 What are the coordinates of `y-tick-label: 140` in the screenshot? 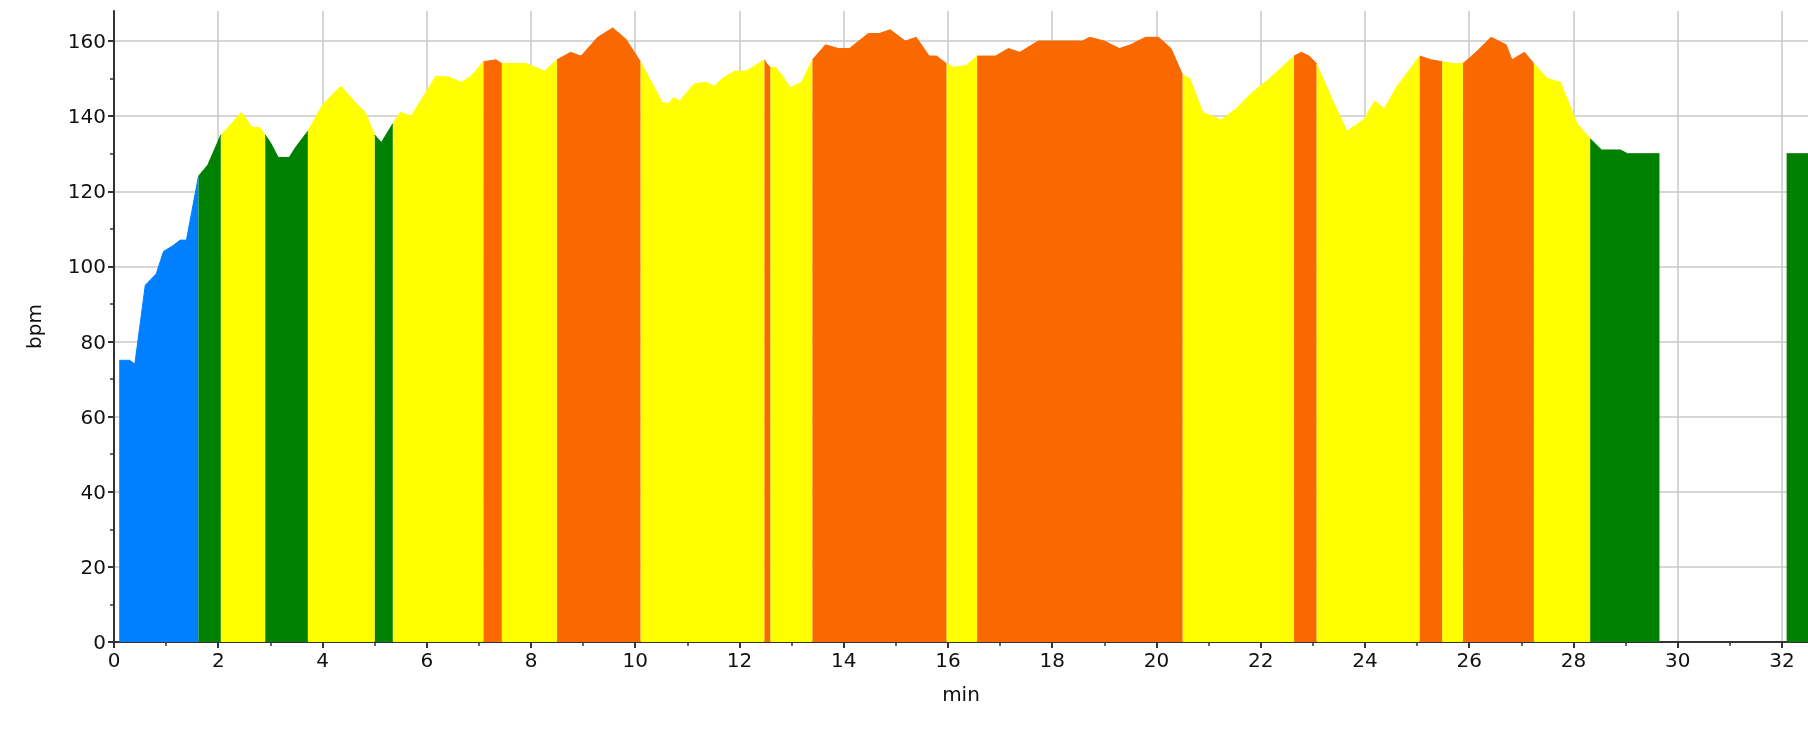 It's located at (86, 116).